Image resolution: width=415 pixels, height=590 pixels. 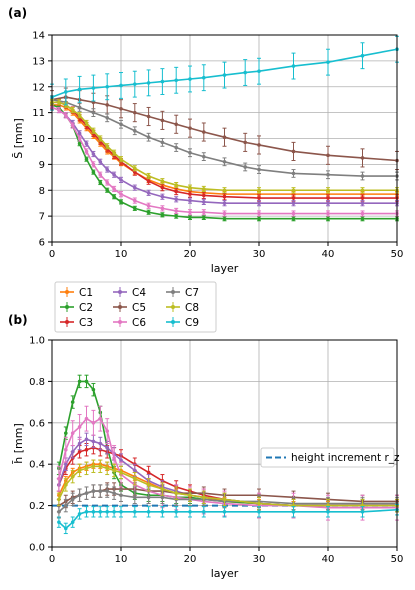 What do you see at coordinates (37, 382) in the screenshot?
I see `y-tick-label: 0.8` at bounding box center [37, 382].